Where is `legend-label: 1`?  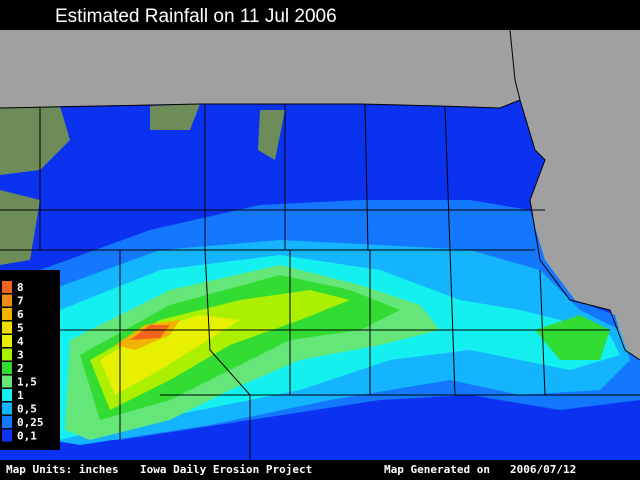 legend-label: 1 is located at coordinates (20, 395).